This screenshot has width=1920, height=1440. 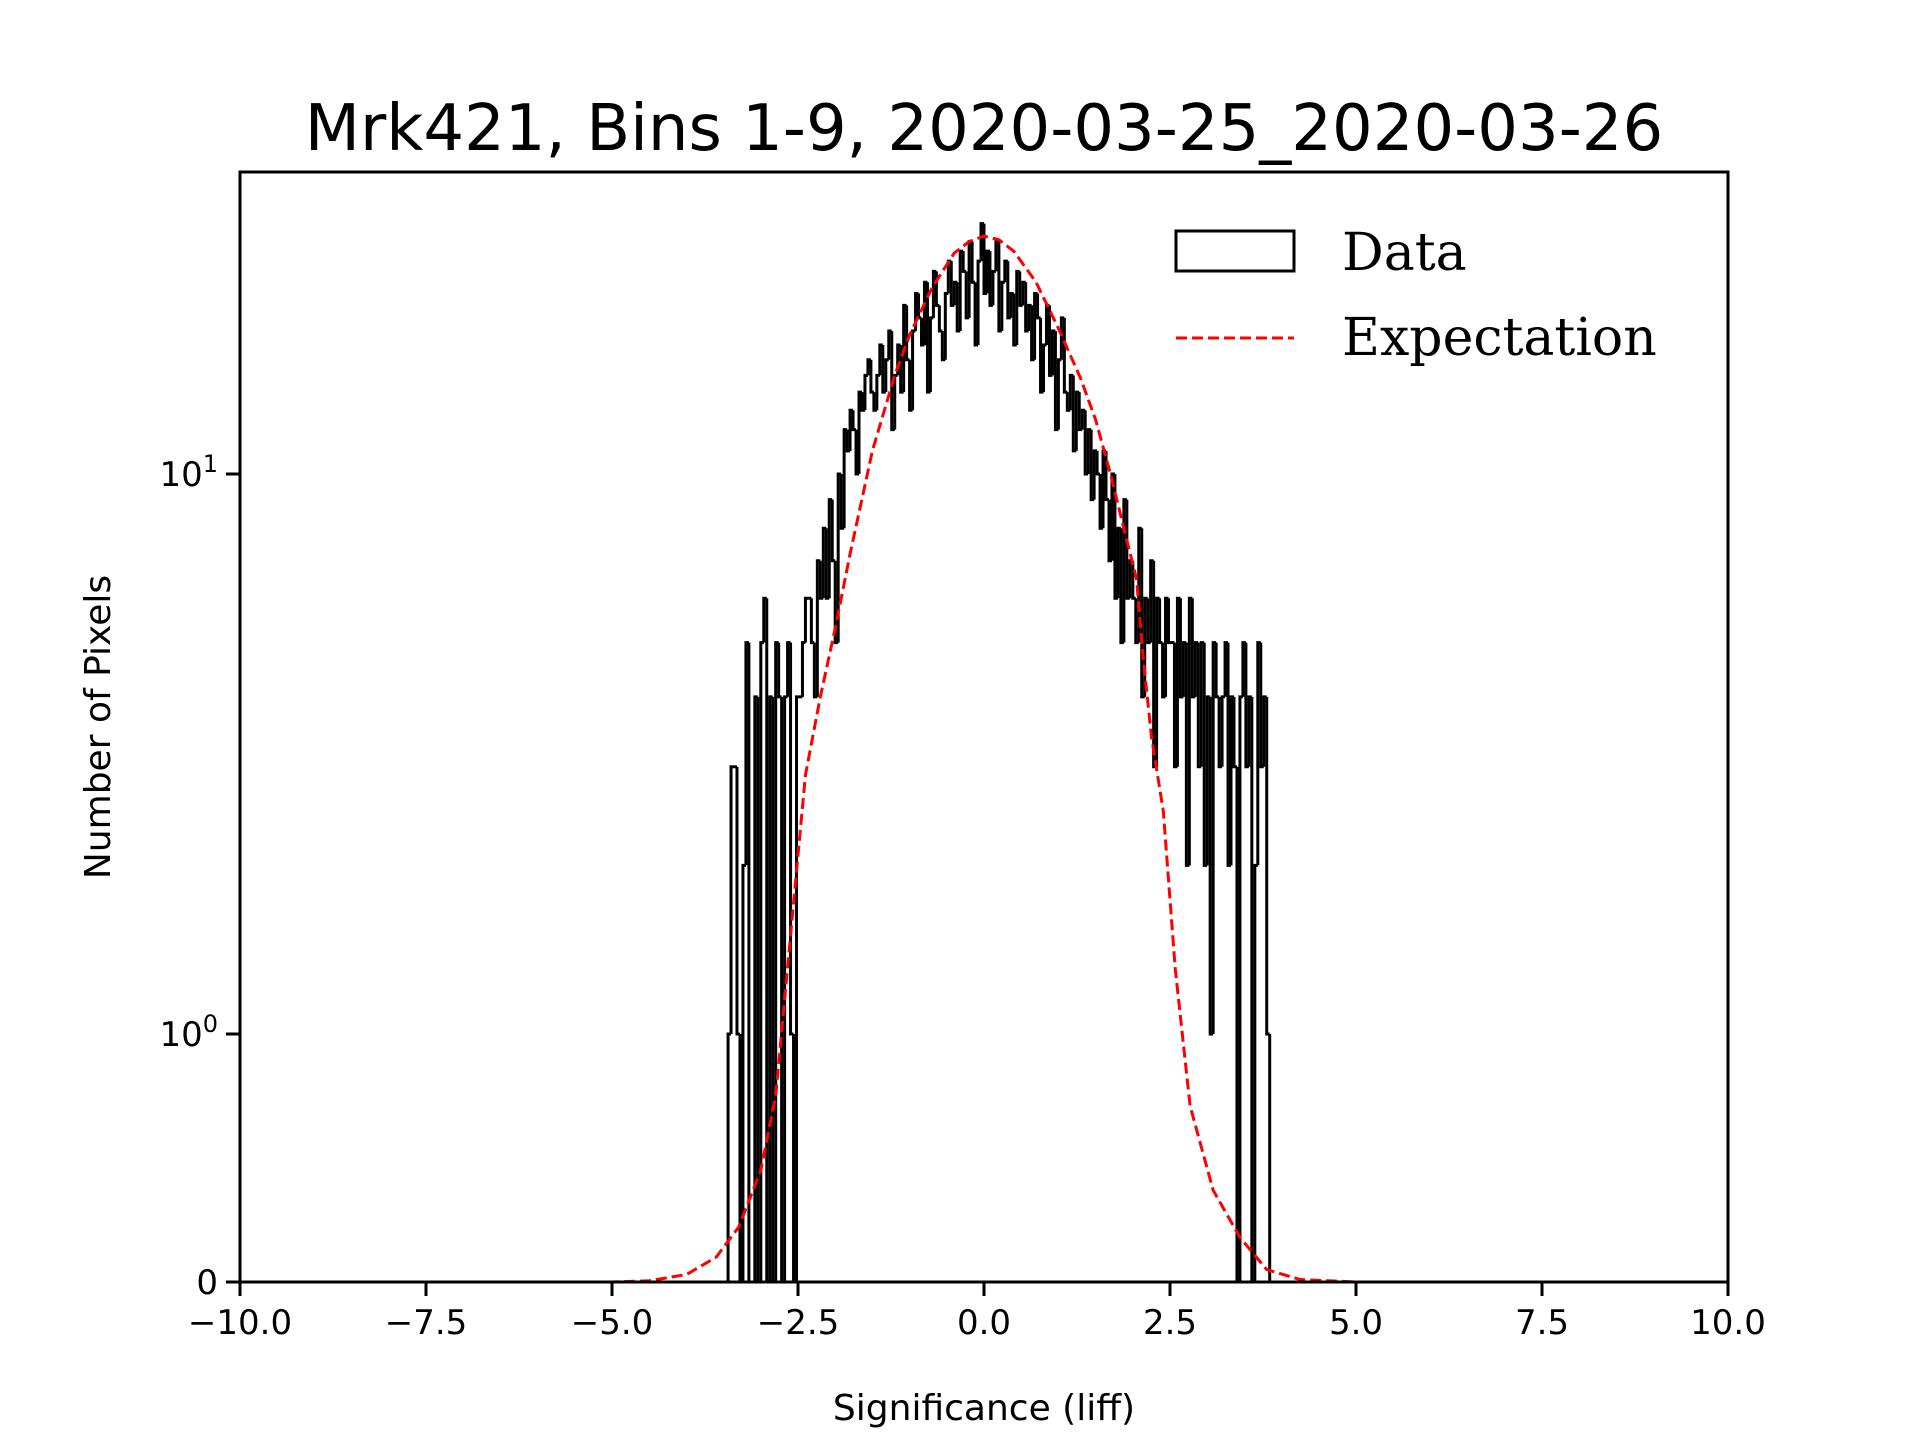 I want to click on legend: Data Expectation, so click(x=1415, y=295).